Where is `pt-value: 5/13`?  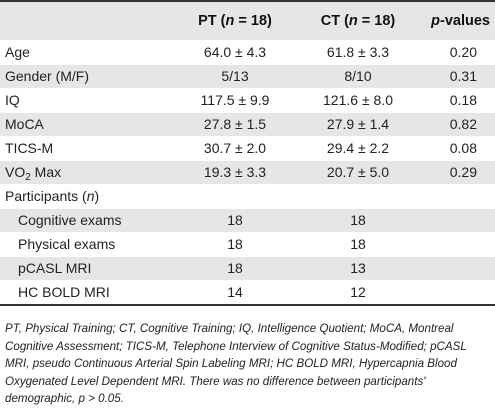
pt-value: 5/13 is located at coordinates (235, 76).